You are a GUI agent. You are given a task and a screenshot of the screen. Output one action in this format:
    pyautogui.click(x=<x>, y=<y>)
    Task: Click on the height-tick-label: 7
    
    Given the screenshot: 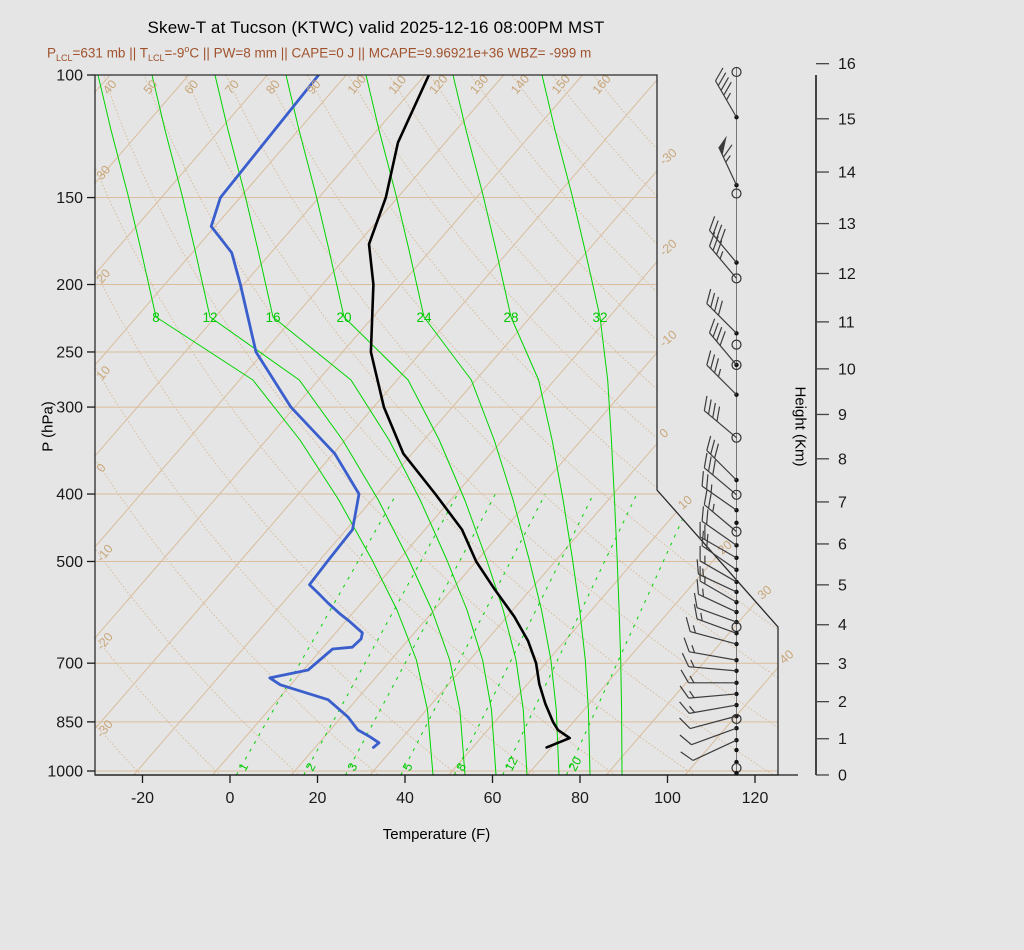 What is the action you would take?
    pyautogui.click(x=842, y=502)
    